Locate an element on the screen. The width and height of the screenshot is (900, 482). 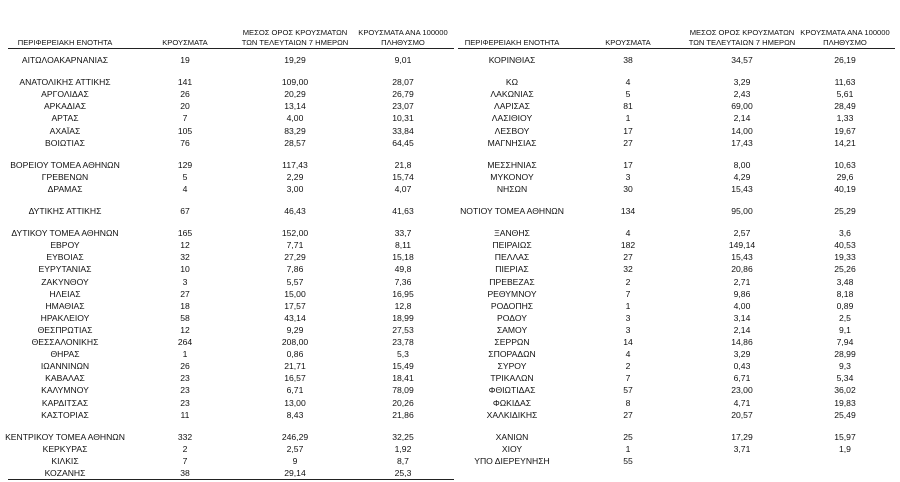
cases-per-100k: 15,97 is located at coordinates (845, 436).